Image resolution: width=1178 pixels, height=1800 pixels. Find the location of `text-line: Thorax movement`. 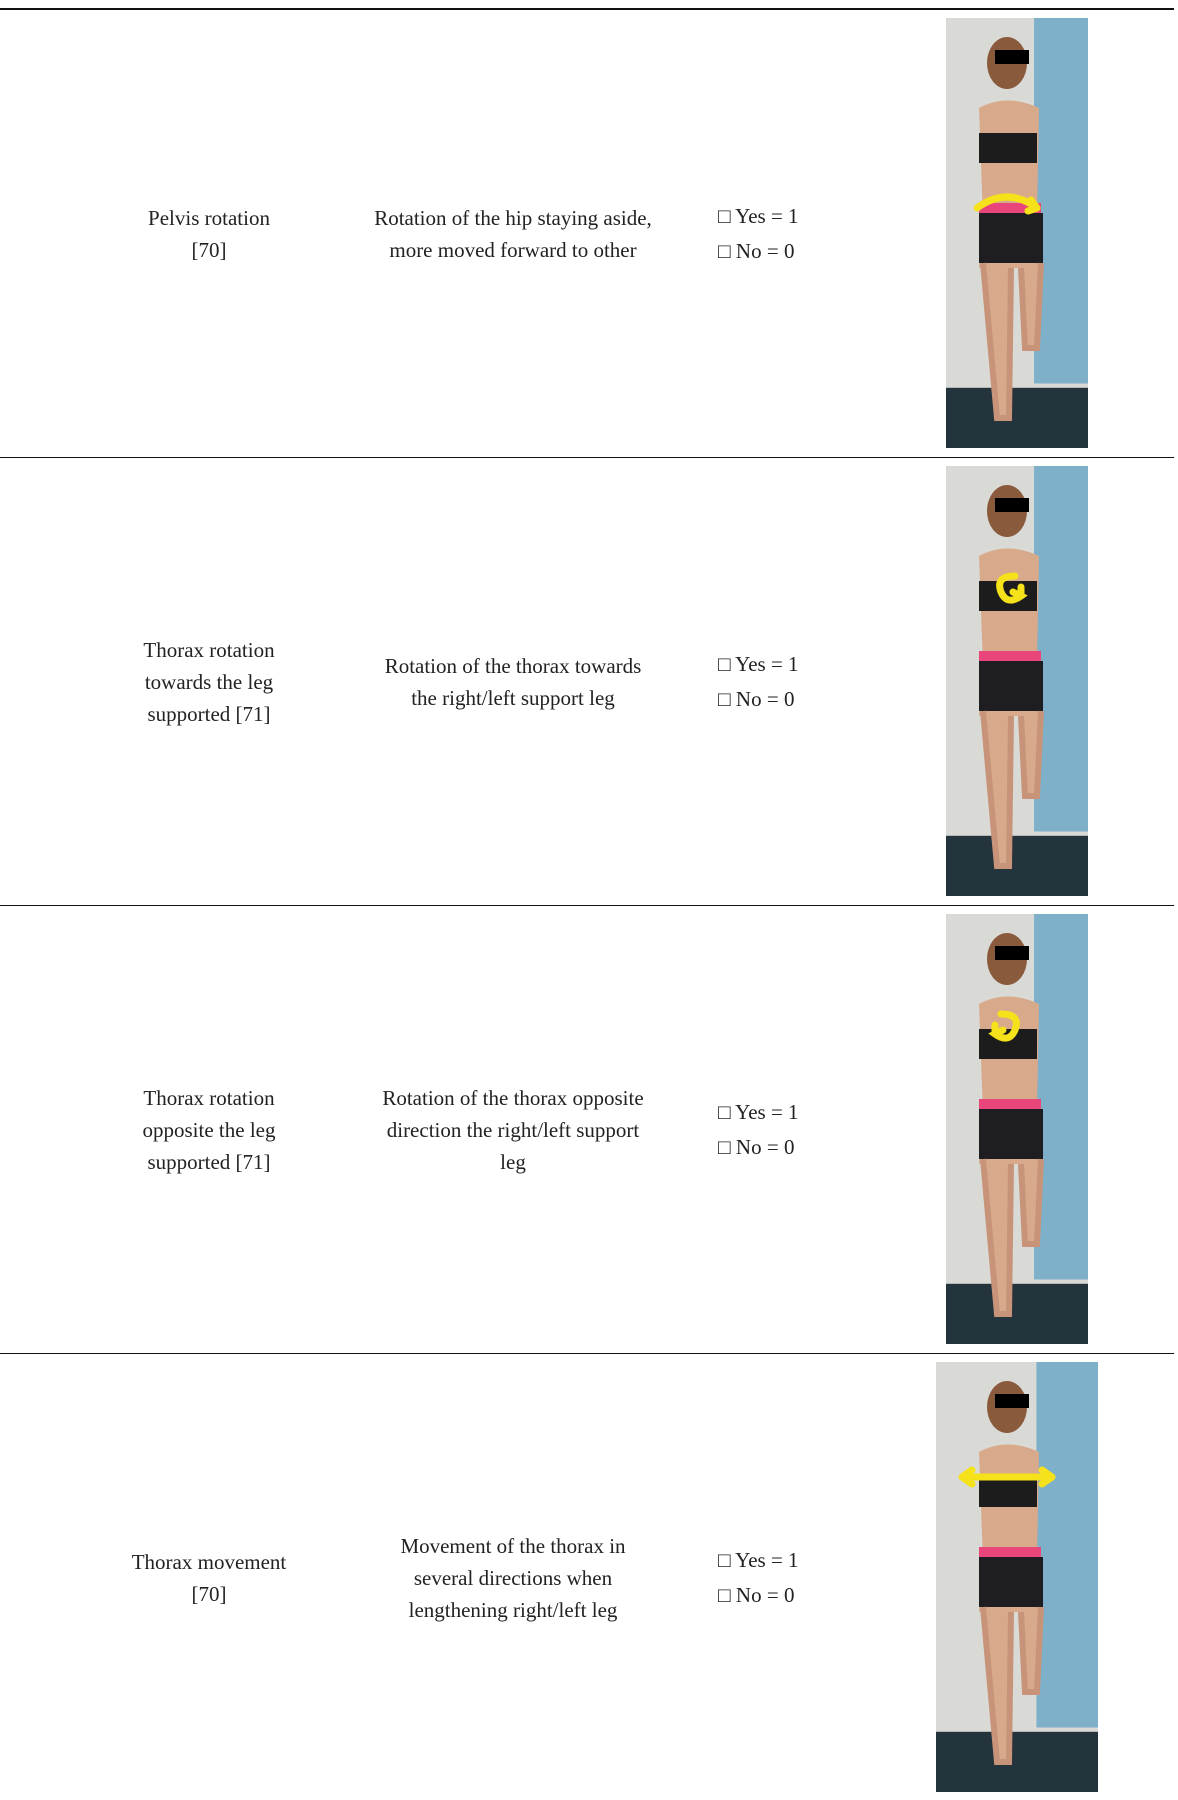

text-line: Thorax movement is located at coordinates (209, 1562).